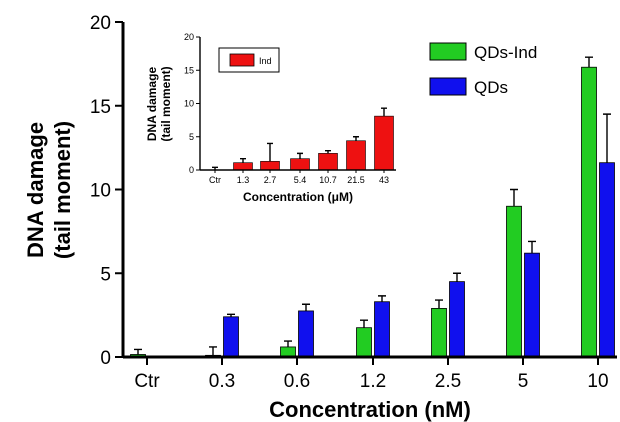 This screenshot has width=620, height=422. I want to click on legend-swatch-qds-ind, so click(448, 51).